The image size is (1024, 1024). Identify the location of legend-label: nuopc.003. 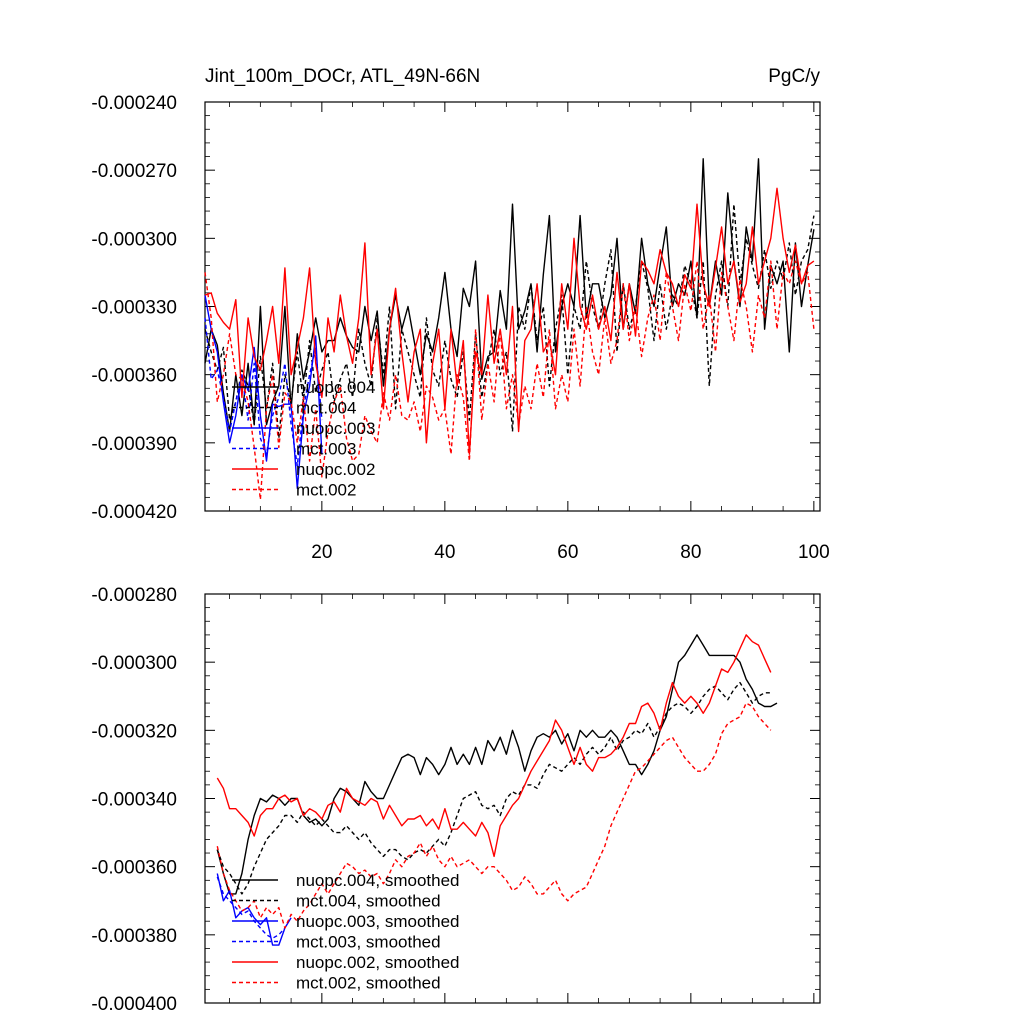
(335, 428).